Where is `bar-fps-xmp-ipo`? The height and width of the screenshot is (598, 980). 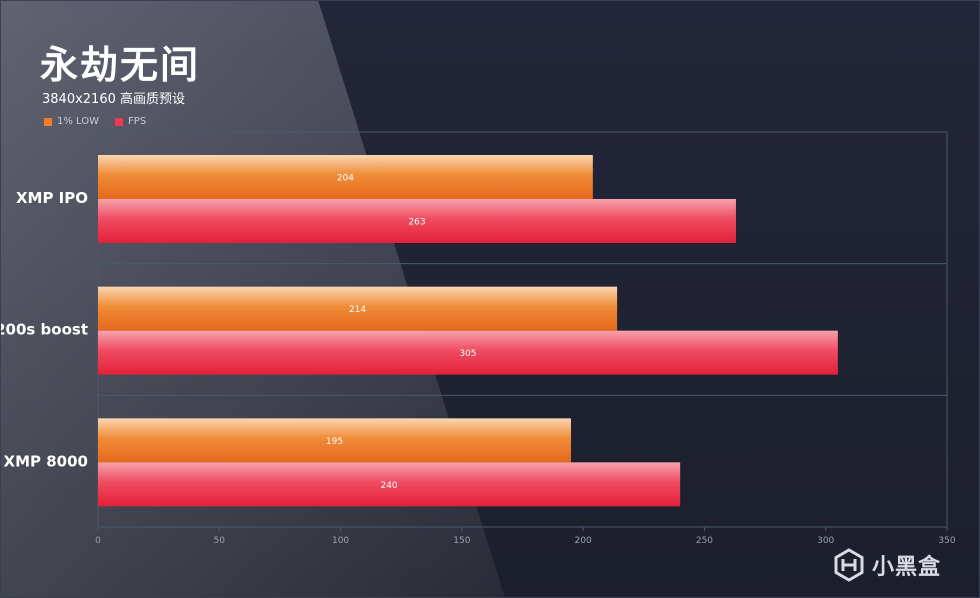 bar-fps-xmp-ipo is located at coordinates (417, 221).